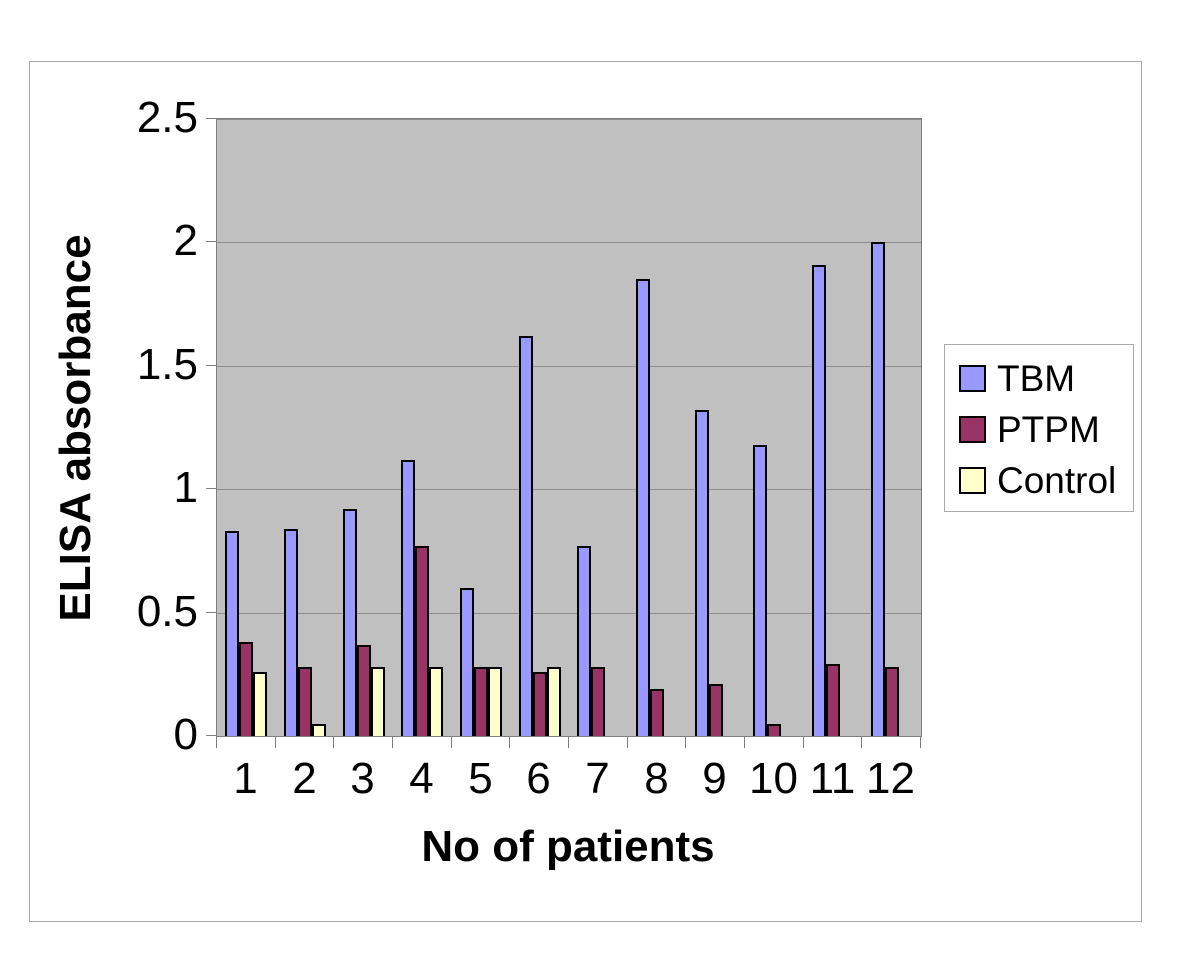 This screenshot has width=1200, height=979. I want to click on y-tick-1.5, so click(211, 365).